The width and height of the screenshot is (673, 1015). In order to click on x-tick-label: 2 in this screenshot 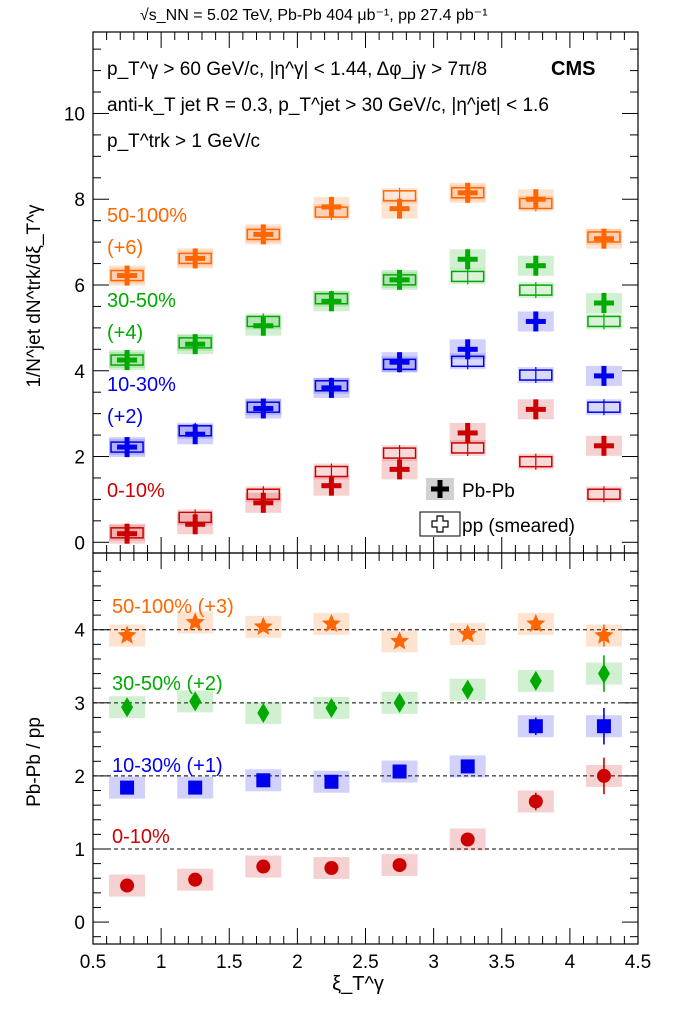, I will do `click(297, 962)`.